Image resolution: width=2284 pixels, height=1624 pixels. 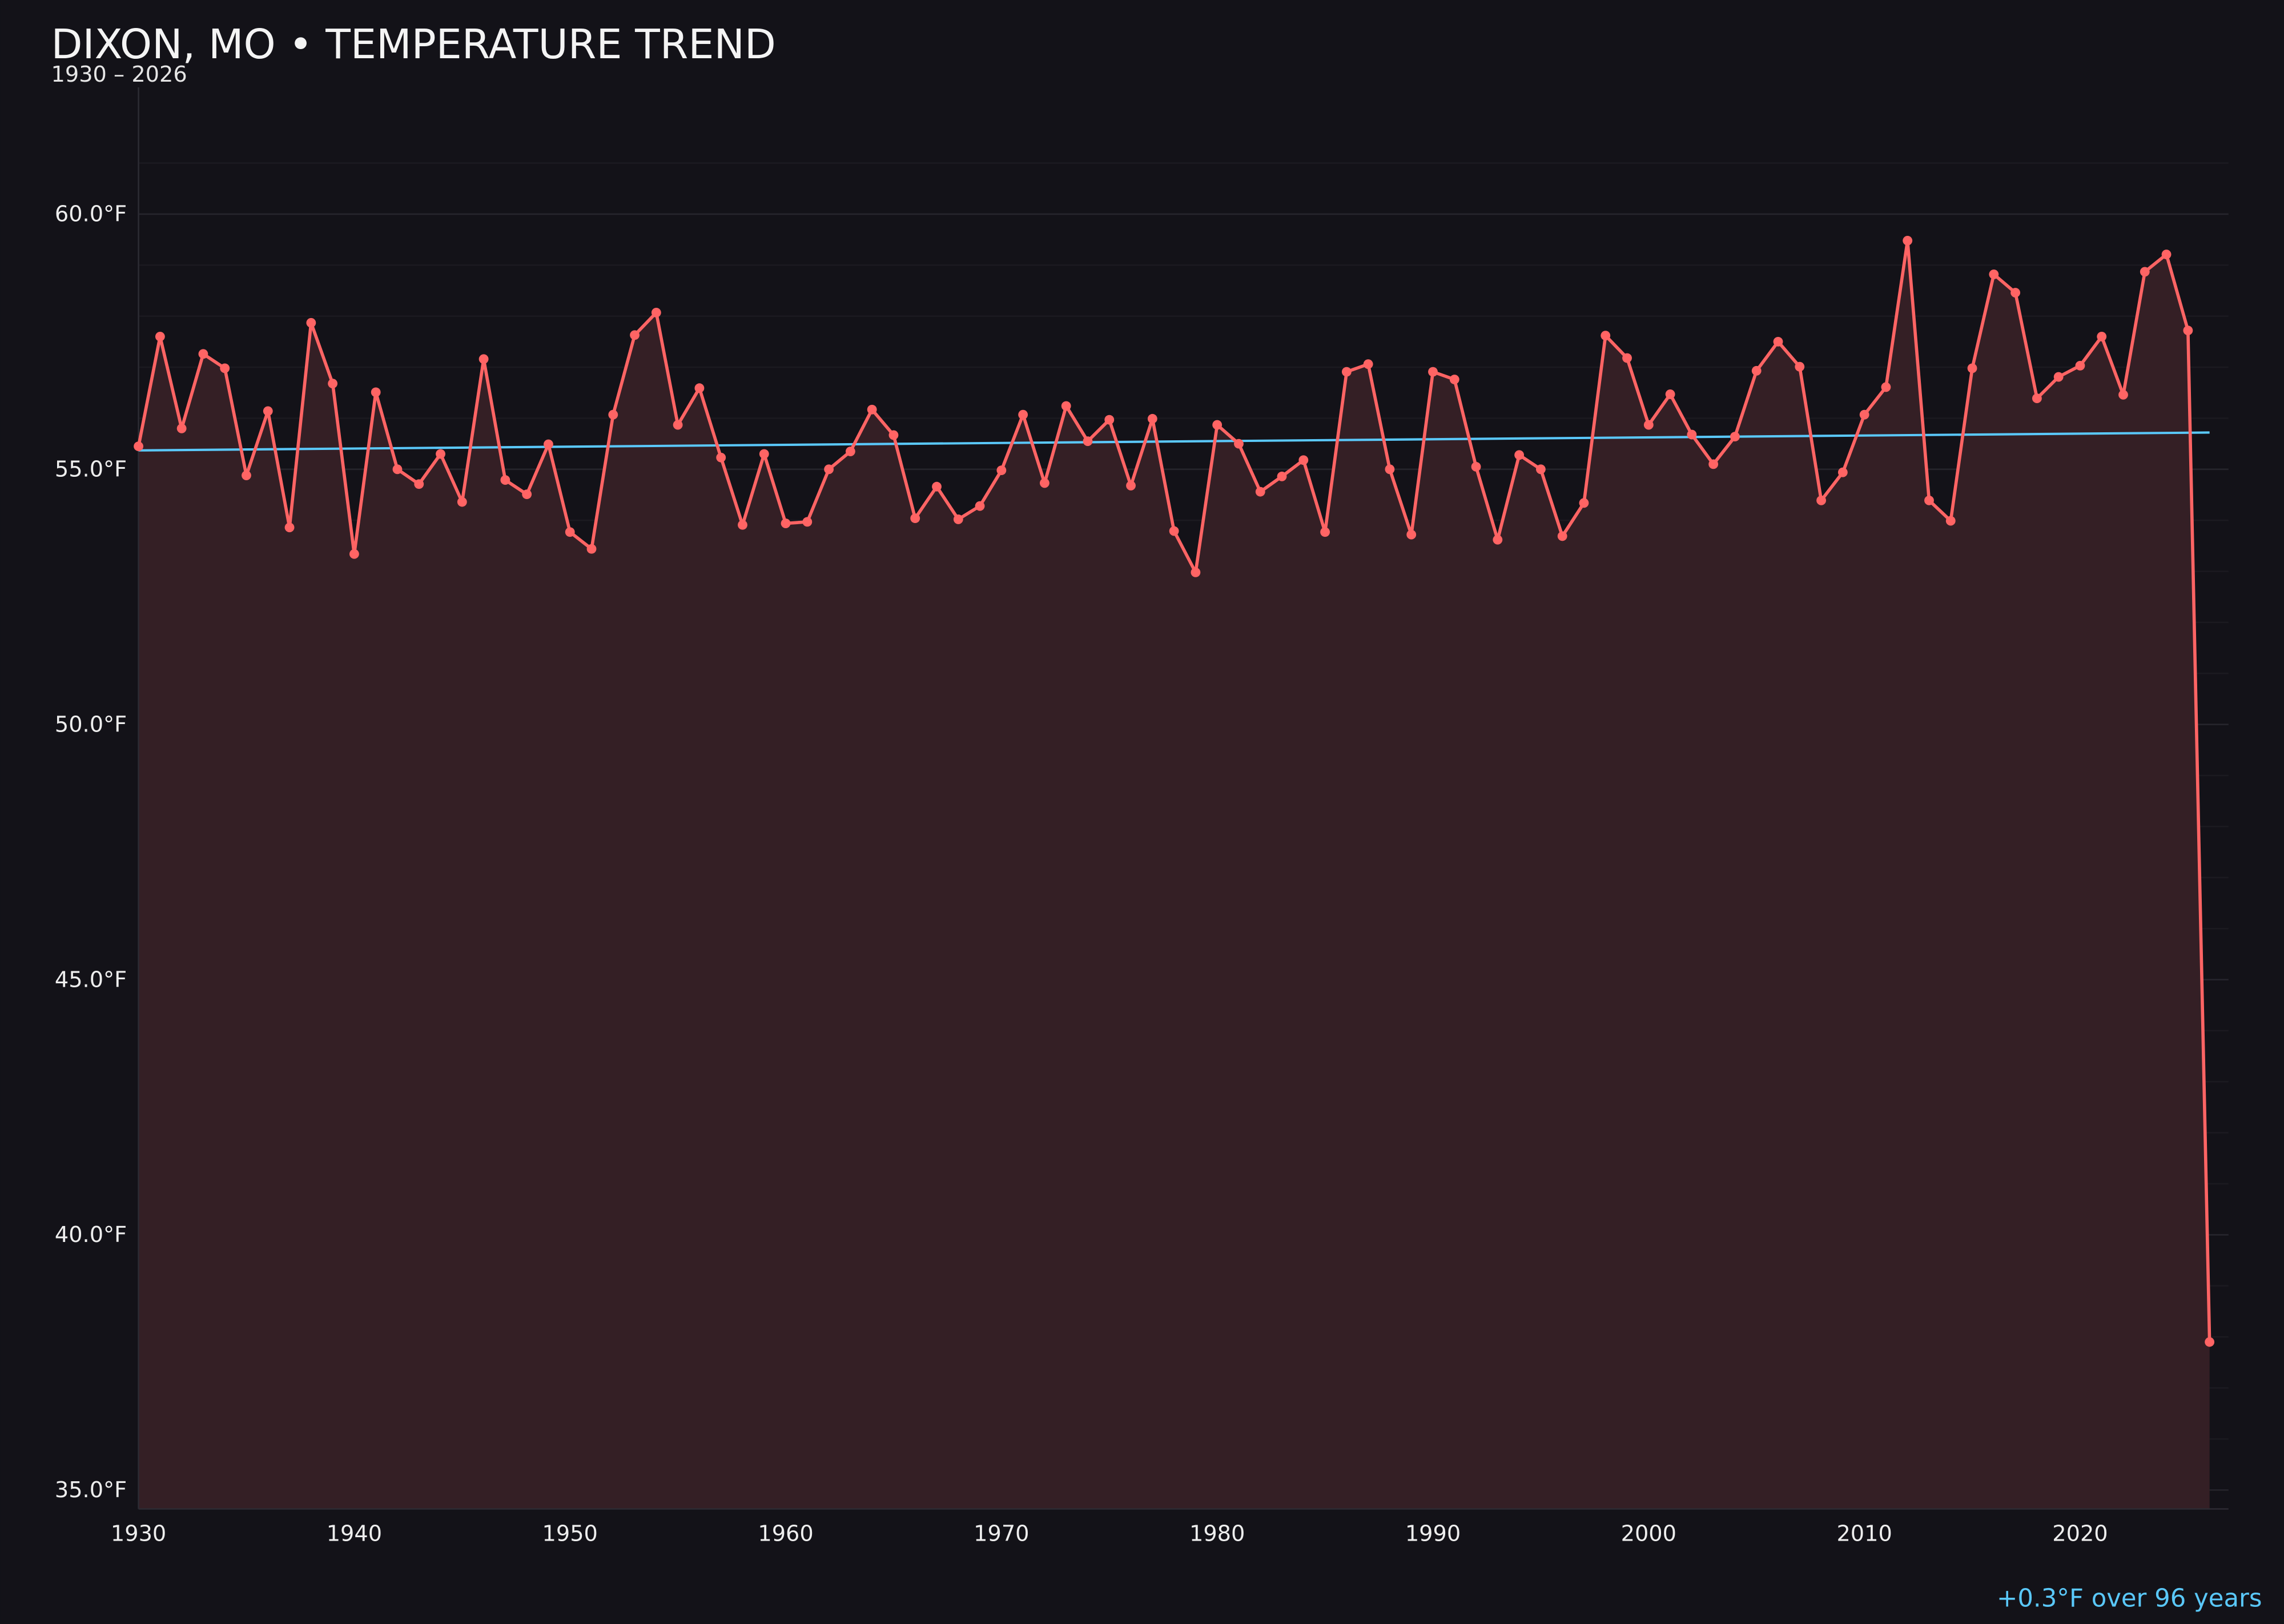 I want to click on data-point-1988, so click(x=1390, y=469).